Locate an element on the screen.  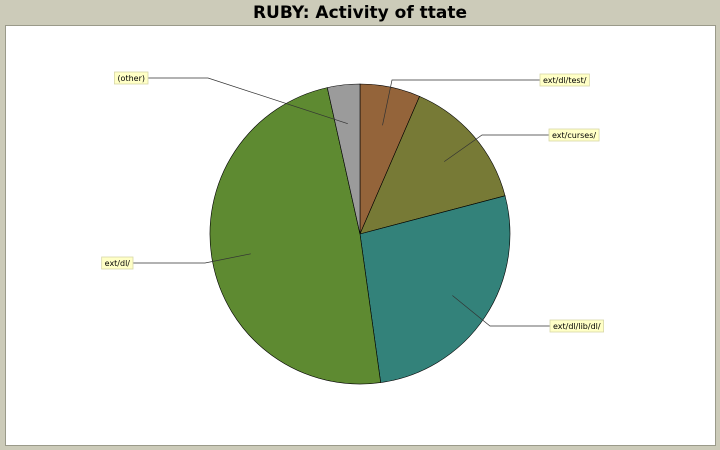
slice-label: ext/curses/ is located at coordinates (574, 135).